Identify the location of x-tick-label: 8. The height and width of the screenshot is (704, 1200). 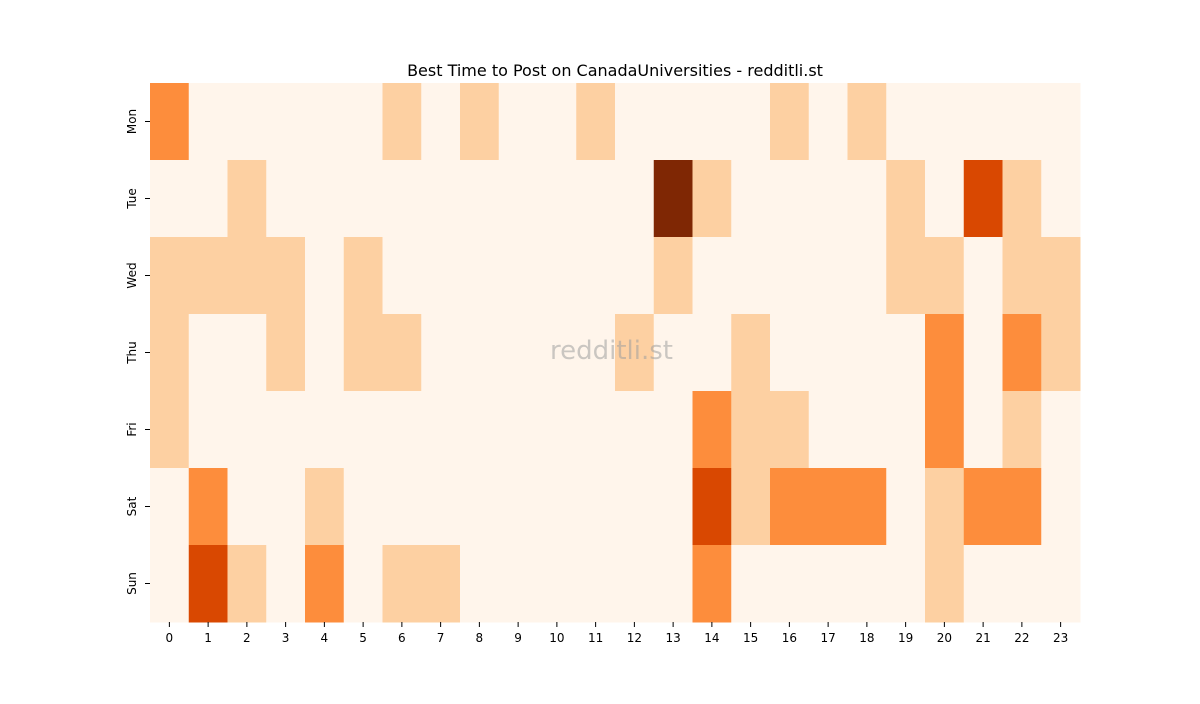
(480, 638).